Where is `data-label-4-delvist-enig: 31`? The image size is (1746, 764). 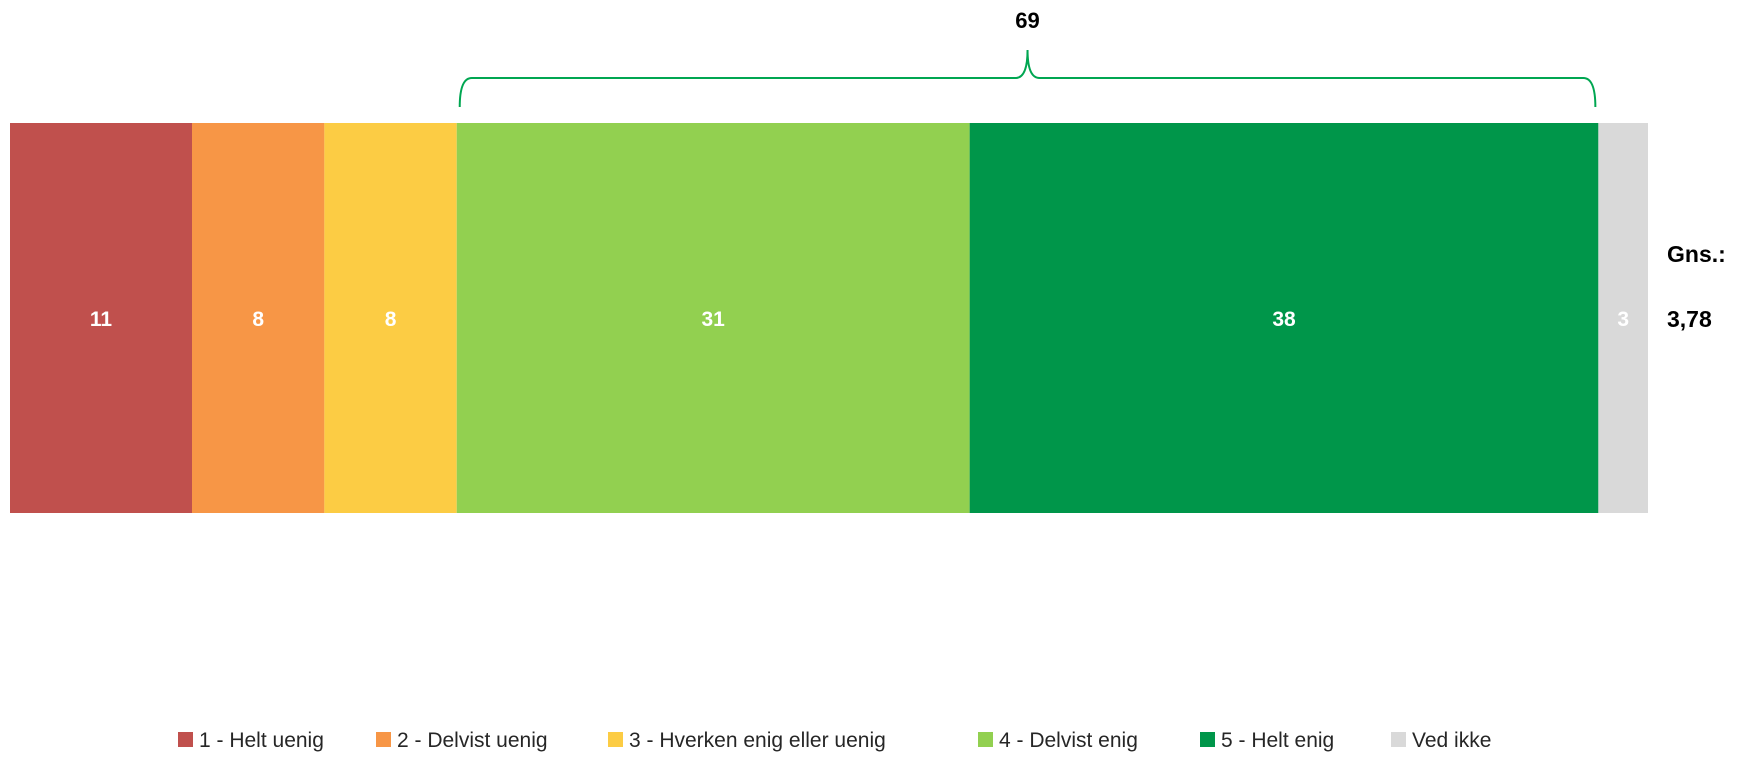
data-label-4-delvist-enig: 31 is located at coordinates (714, 319).